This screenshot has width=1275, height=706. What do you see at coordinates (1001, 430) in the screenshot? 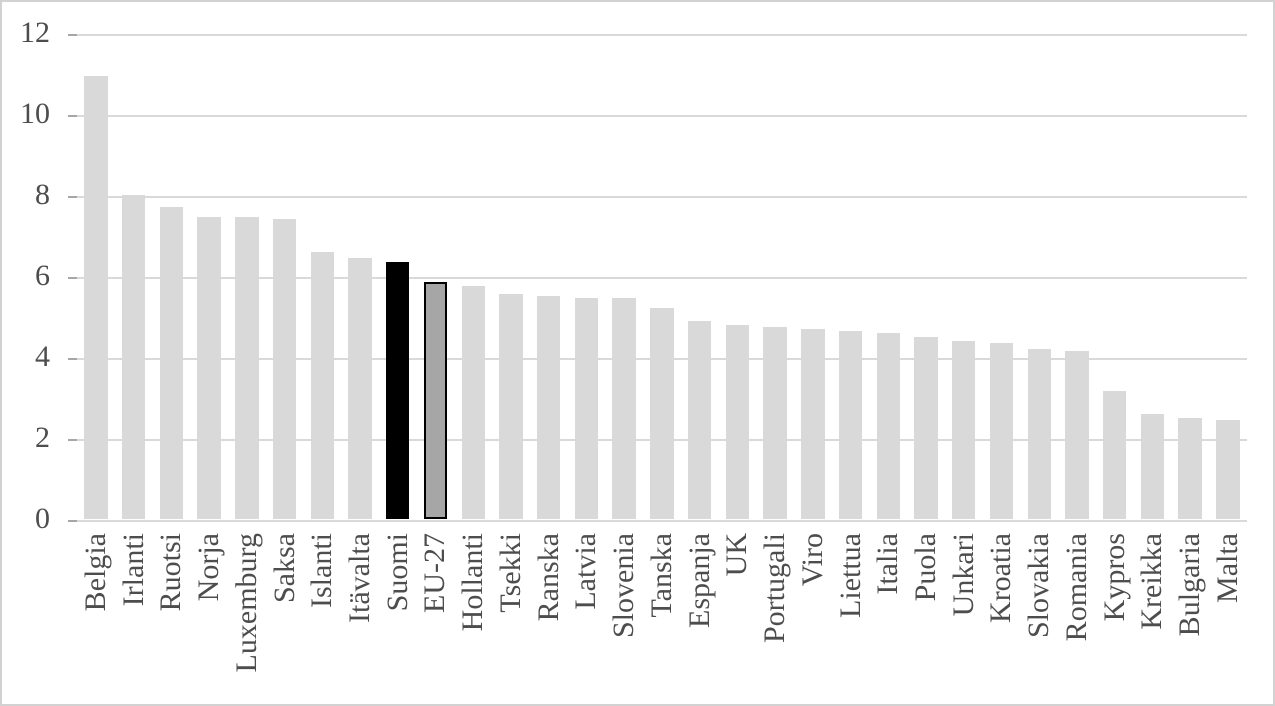
I see `bar-kroatia` at bounding box center [1001, 430].